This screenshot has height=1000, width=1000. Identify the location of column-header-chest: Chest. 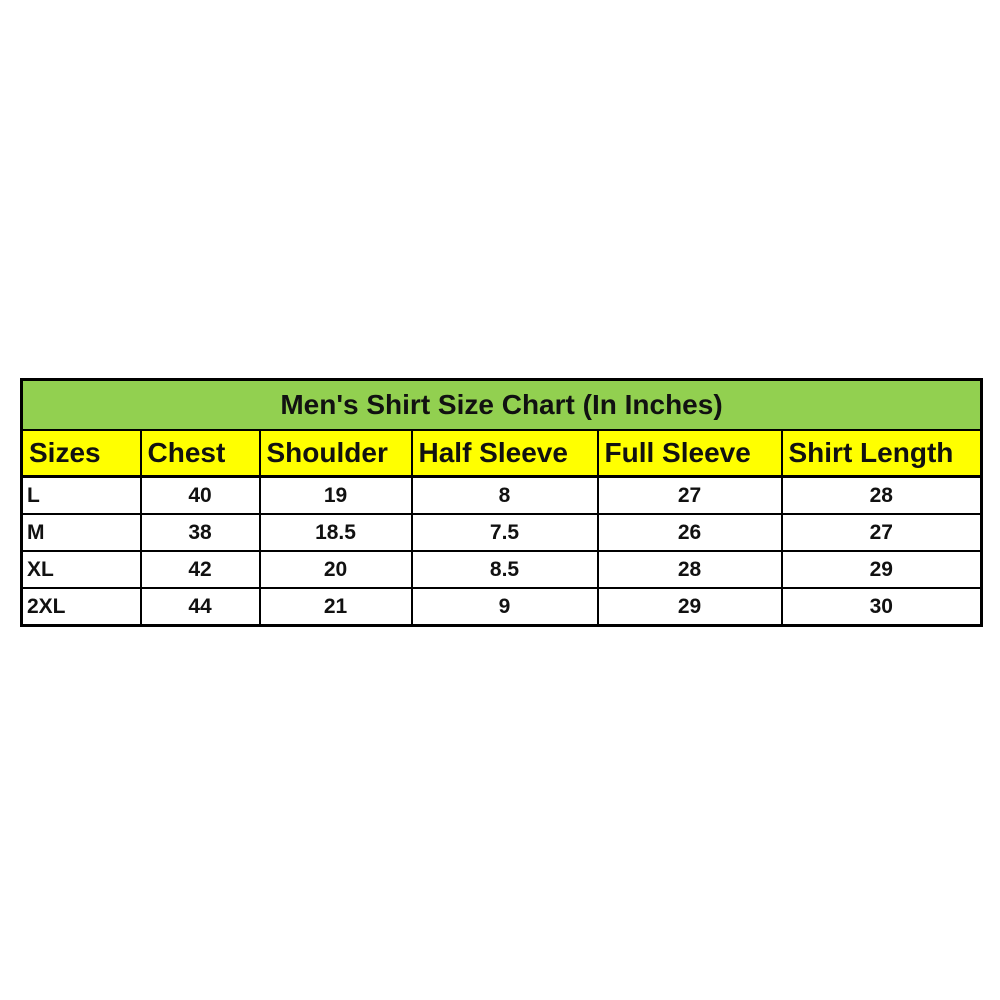
(200, 453).